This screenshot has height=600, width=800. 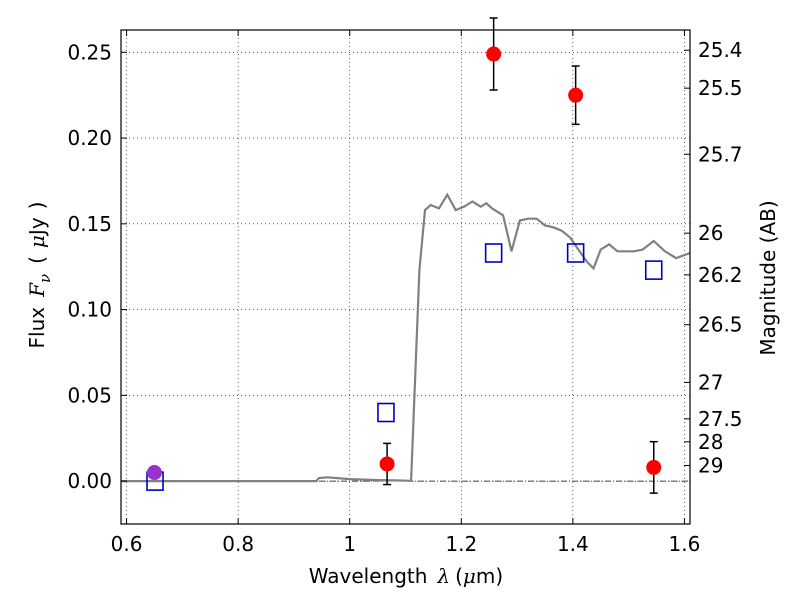 I want to click on x-axis-label: Wavelength λ (μm), so click(x=406, y=576).